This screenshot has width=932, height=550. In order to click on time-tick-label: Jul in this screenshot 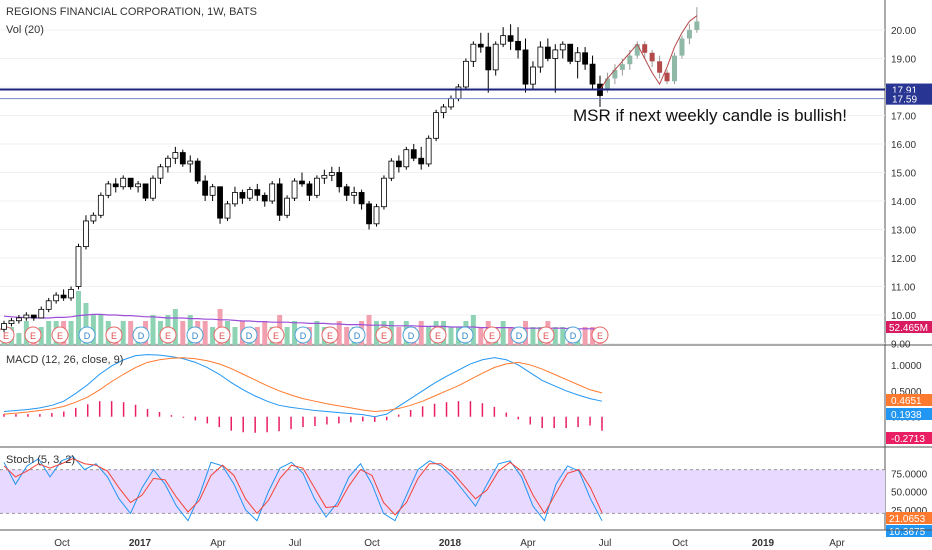, I will do `click(295, 543)`.